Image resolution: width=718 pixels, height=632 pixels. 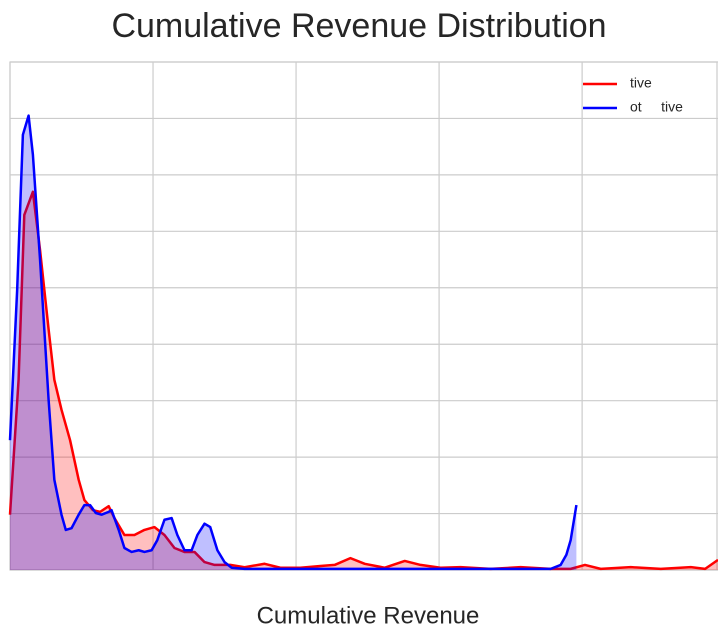 I want to click on chart-title: Cumulative Revenue Distribution, so click(x=358, y=26).